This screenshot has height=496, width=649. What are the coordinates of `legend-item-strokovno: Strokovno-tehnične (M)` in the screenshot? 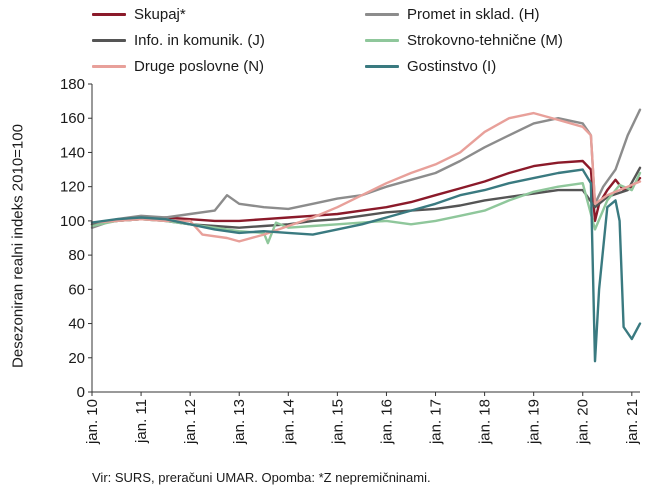 It's located at (464, 40).